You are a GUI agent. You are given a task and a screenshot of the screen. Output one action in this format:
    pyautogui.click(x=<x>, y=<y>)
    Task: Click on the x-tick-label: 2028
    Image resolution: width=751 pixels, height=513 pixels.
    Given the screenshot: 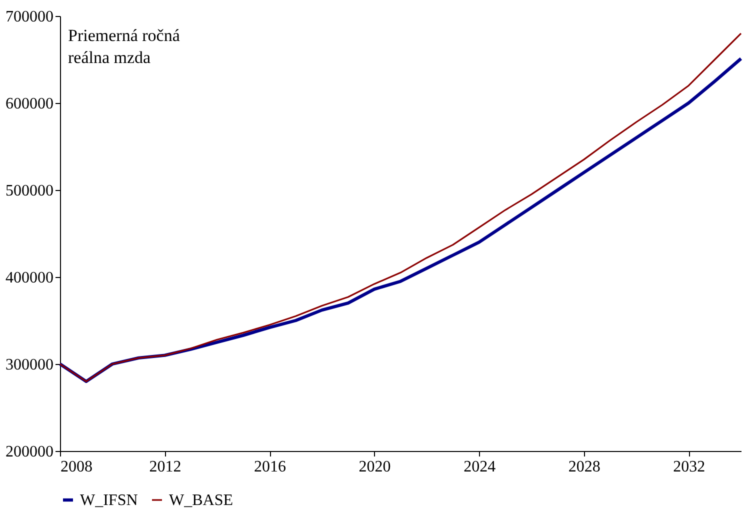 What is the action you would take?
    pyautogui.click(x=584, y=467)
    